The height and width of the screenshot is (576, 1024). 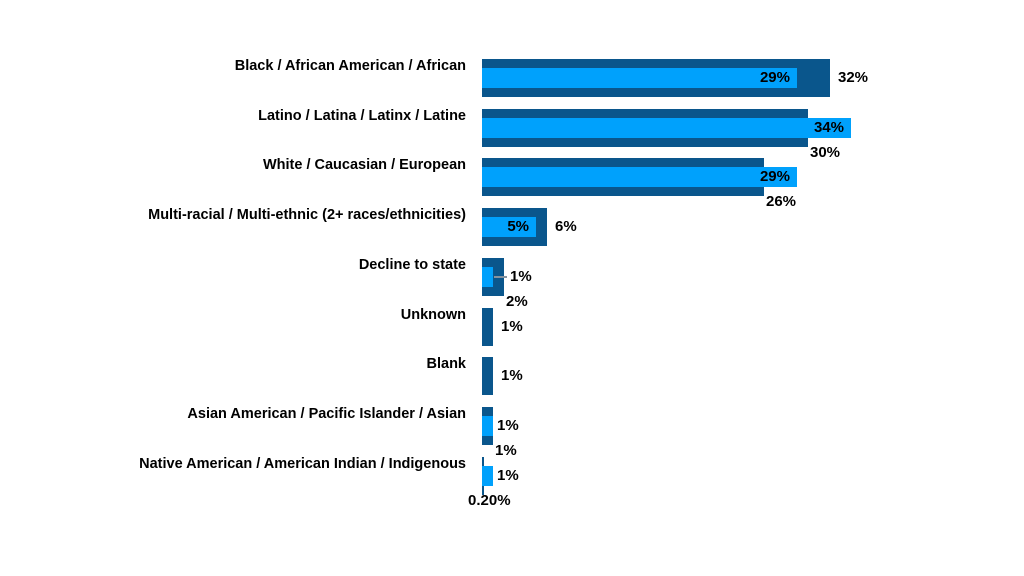 I want to click on category-label: White / Caucasian / European, so click(x=364, y=165).